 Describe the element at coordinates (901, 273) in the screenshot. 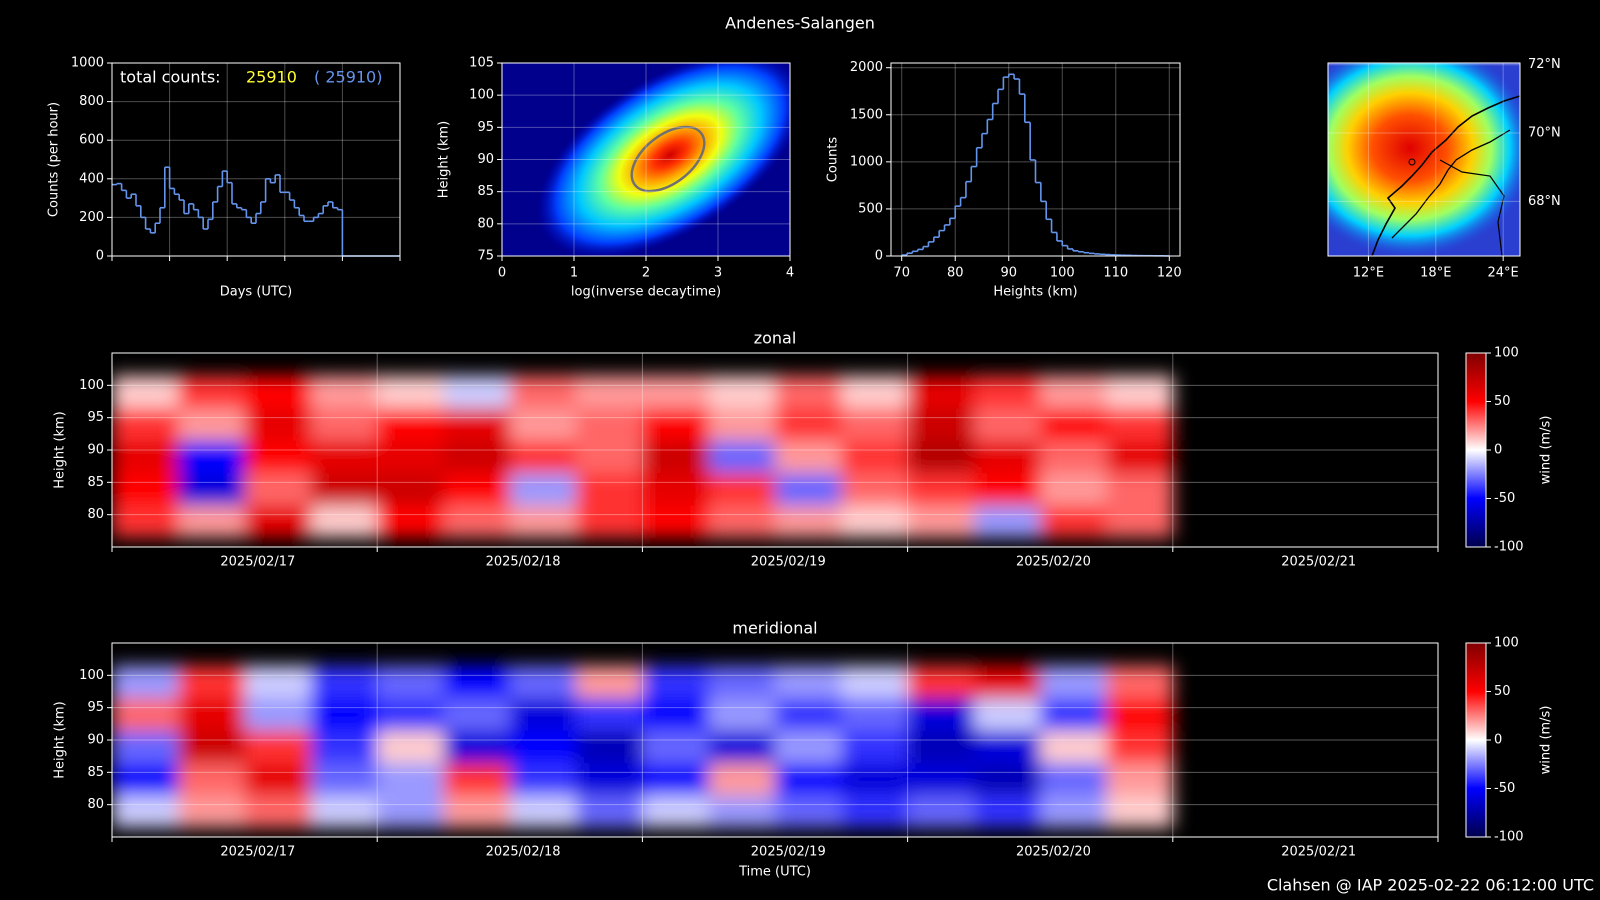

I see `x-tick-label: 70` at that location.